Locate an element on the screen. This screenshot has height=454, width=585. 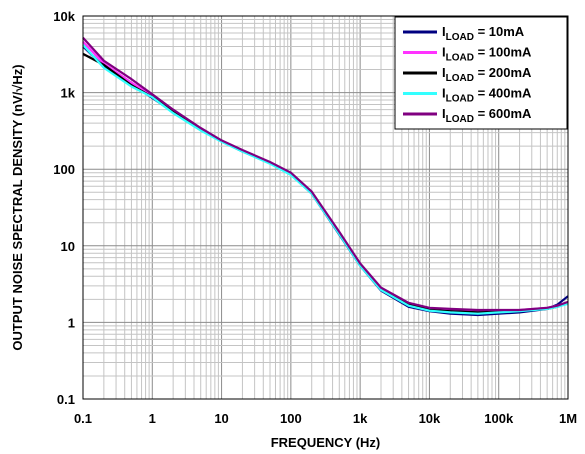
x-tick-label: 1M is located at coordinates (568, 418).